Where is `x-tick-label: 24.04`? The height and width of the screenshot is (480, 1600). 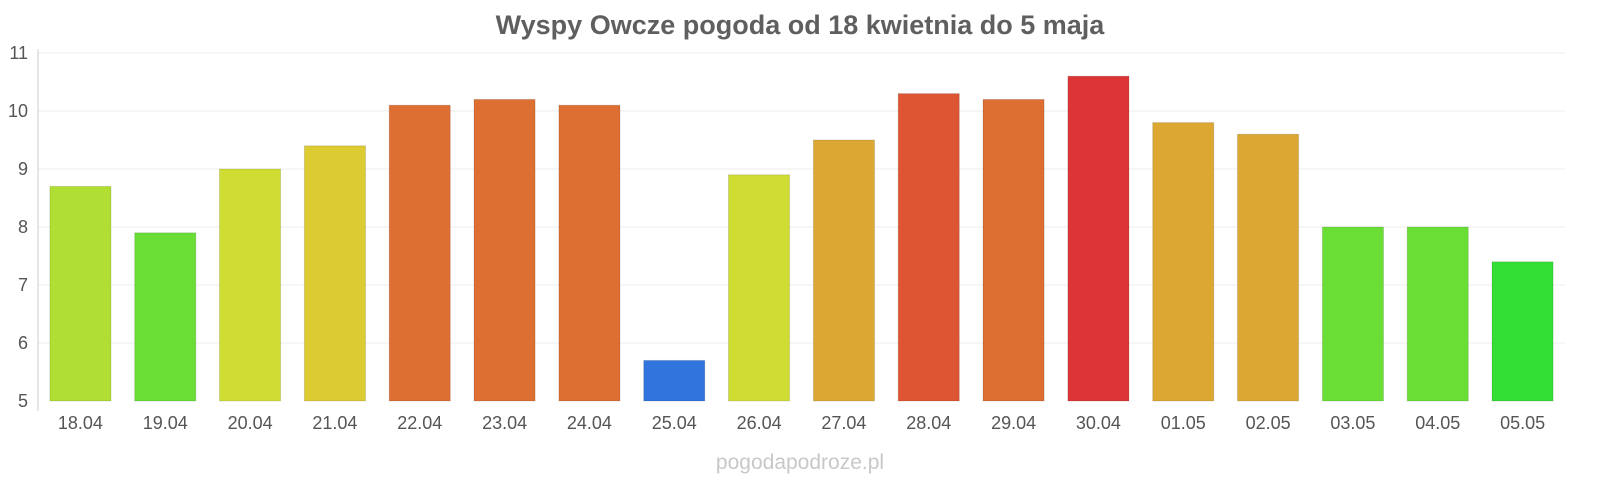
x-tick-label: 24.04 is located at coordinates (589, 423).